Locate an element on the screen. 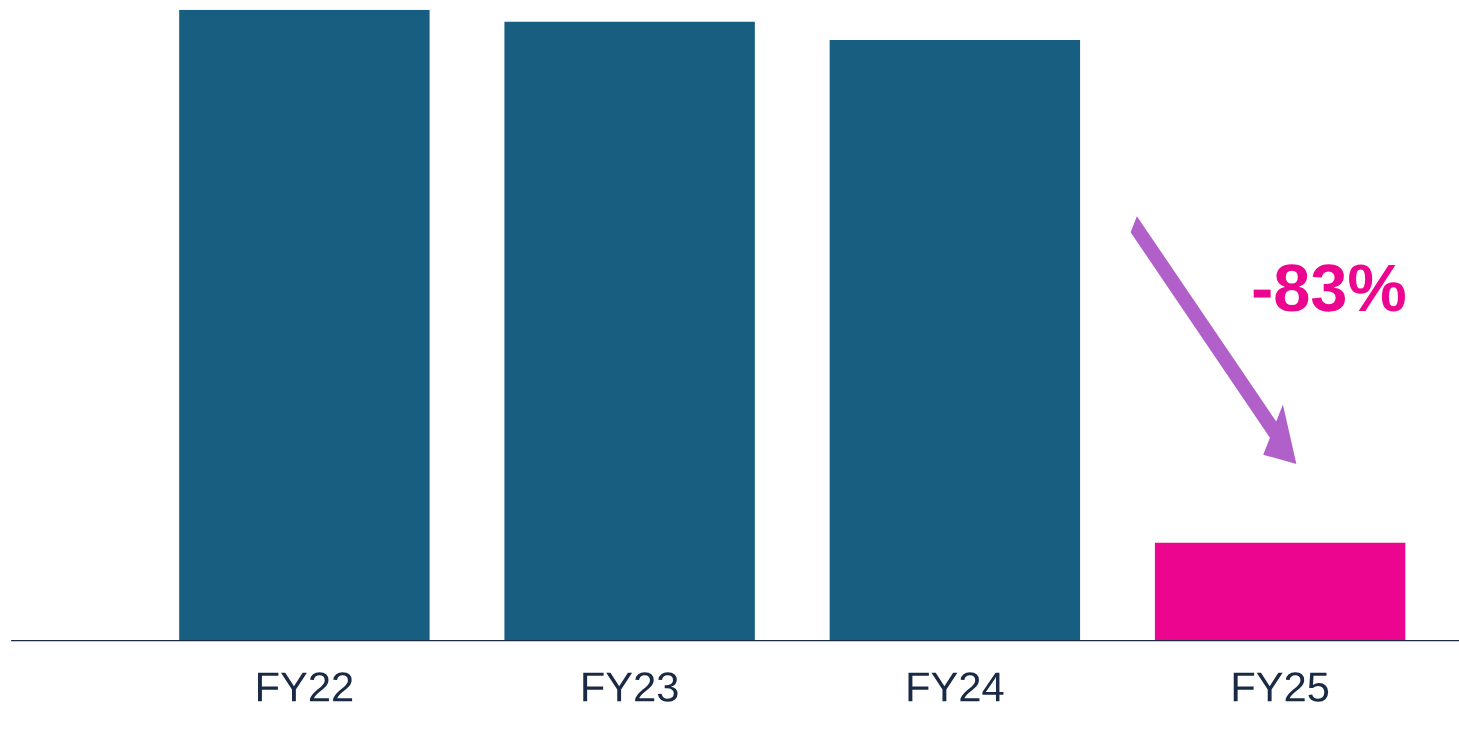 The height and width of the screenshot is (751, 1459). annotation: -83% is located at coordinates (1329, 288).